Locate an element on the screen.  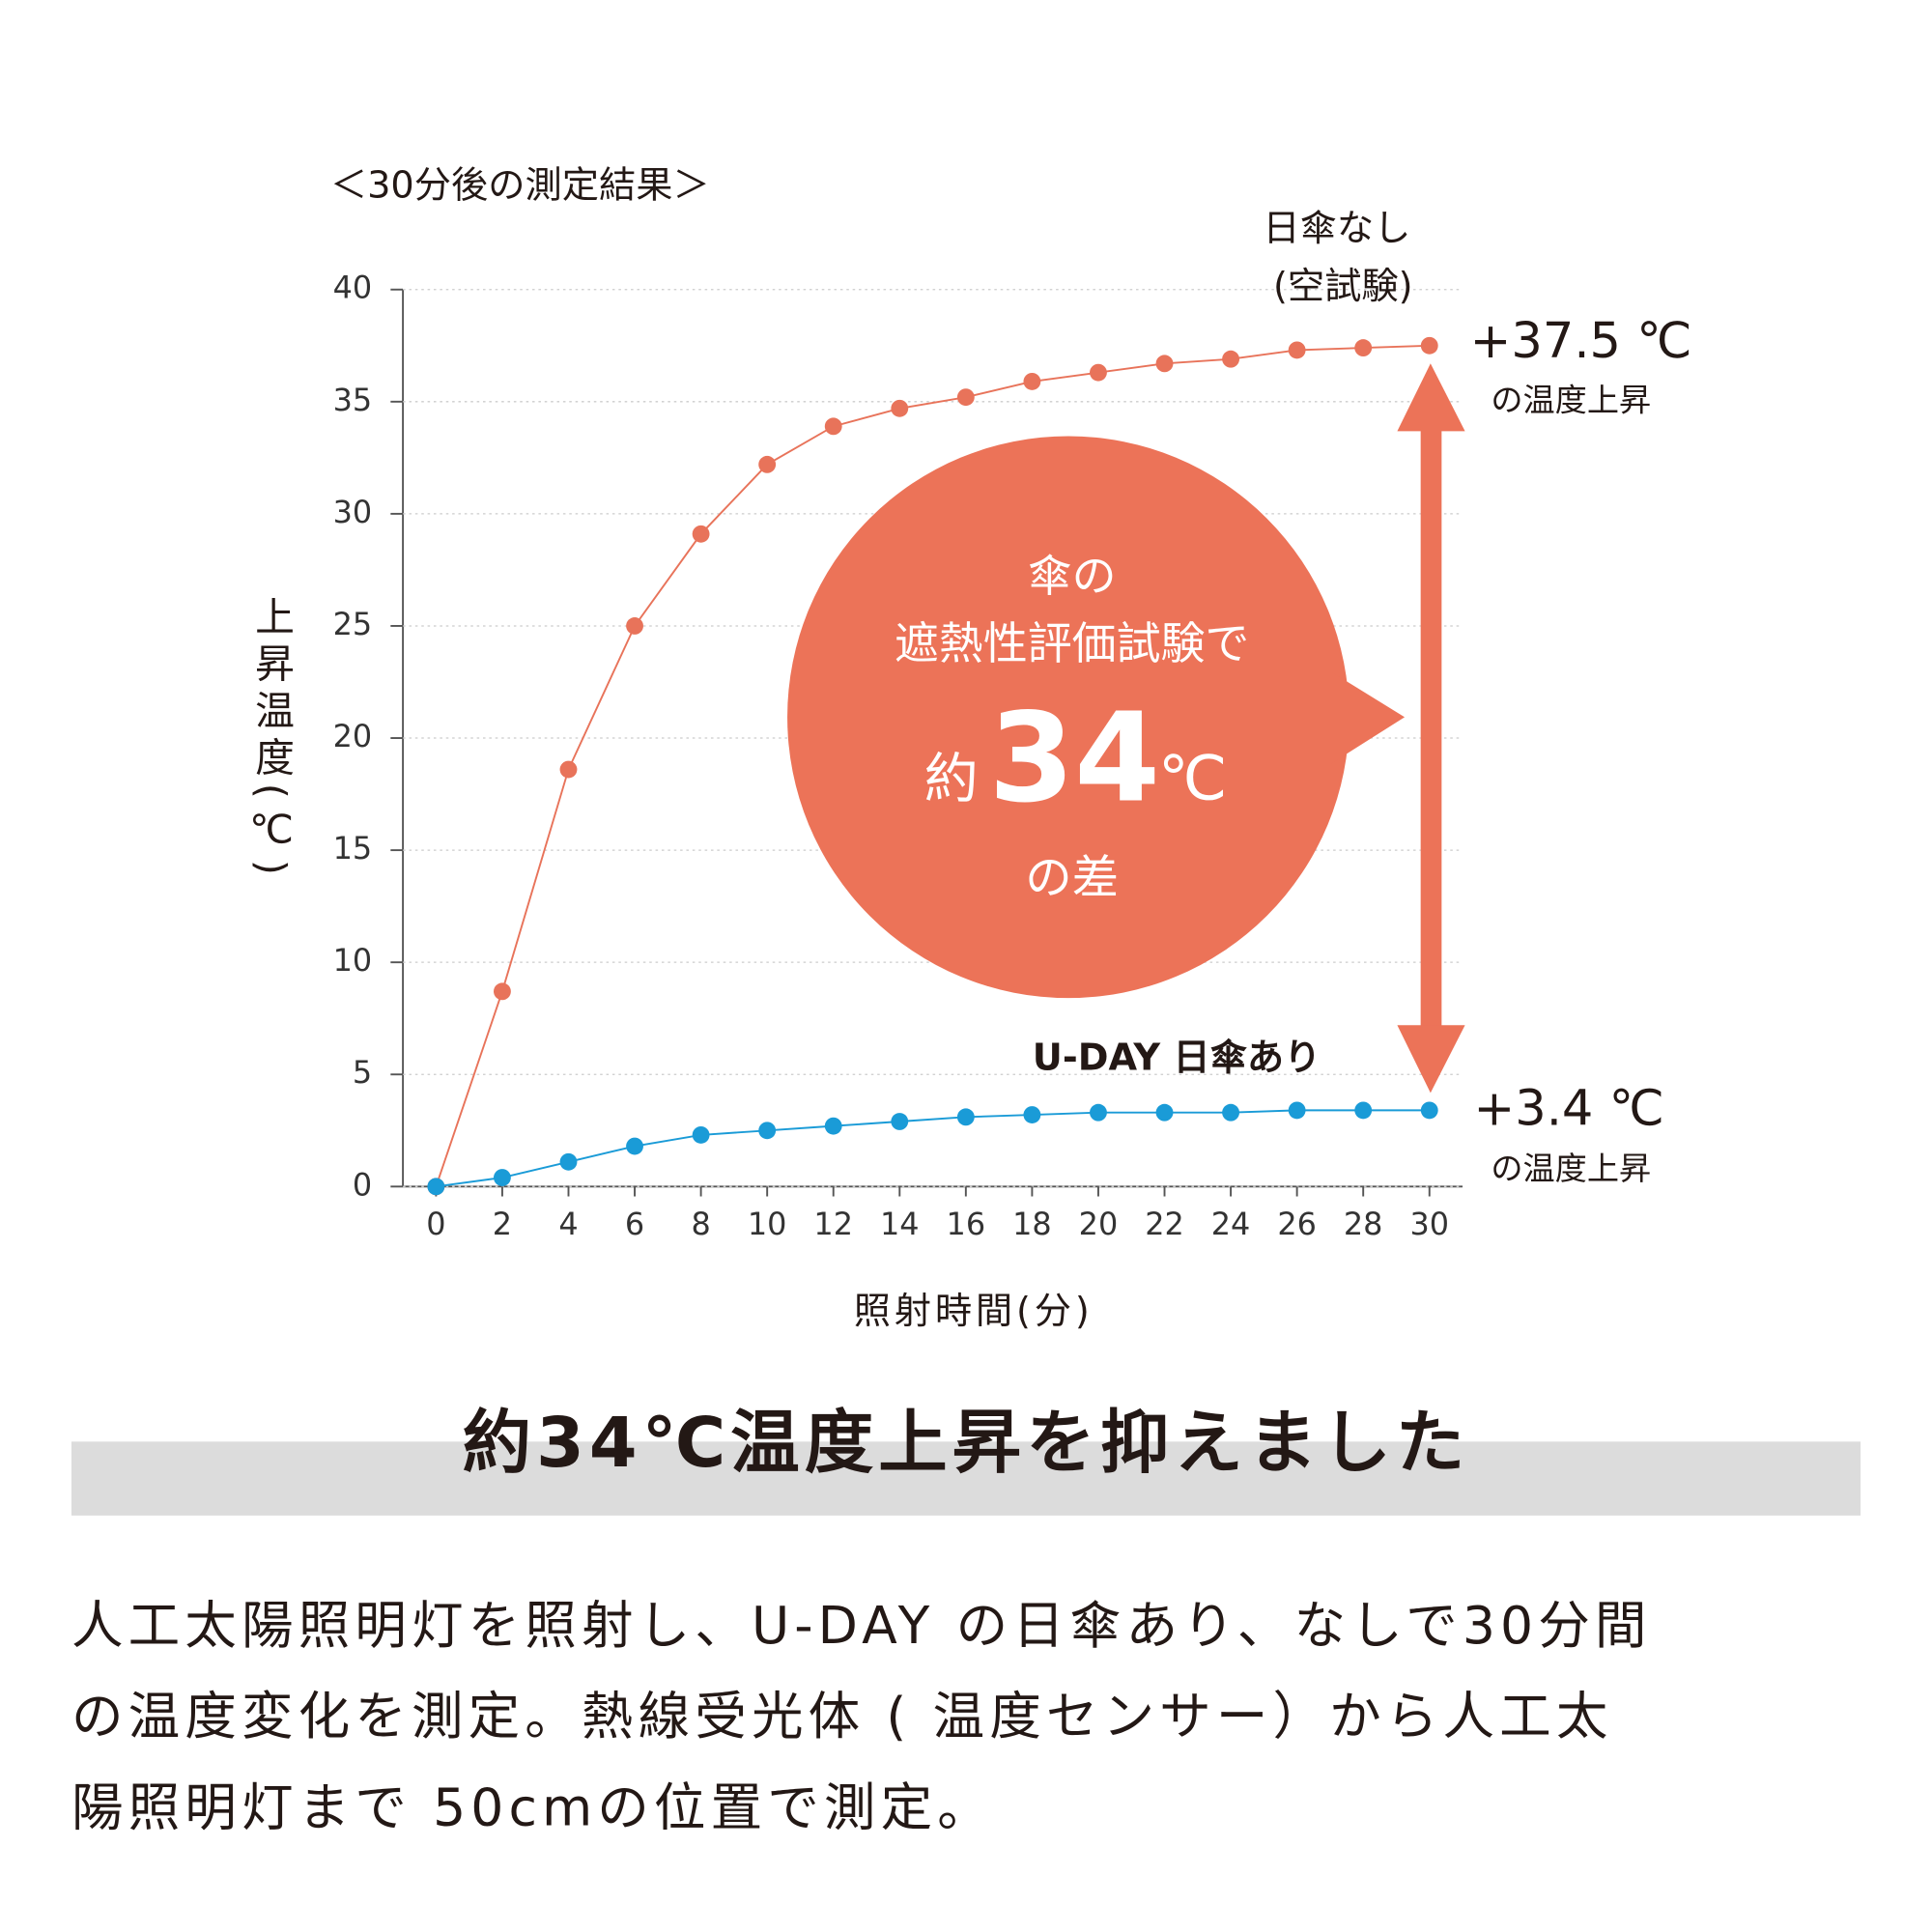
series-label: 日傘なし is located at coordinates (1336, 228).